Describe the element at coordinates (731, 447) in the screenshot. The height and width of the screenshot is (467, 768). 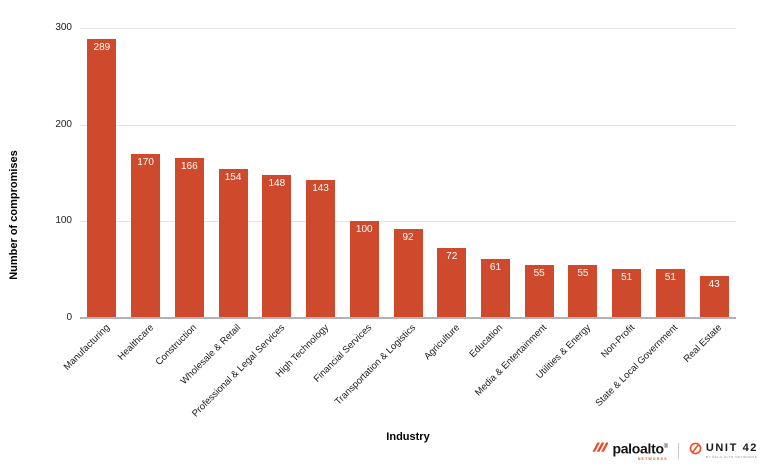
I see `unit42-wordmark: UNIT 42` at that location.